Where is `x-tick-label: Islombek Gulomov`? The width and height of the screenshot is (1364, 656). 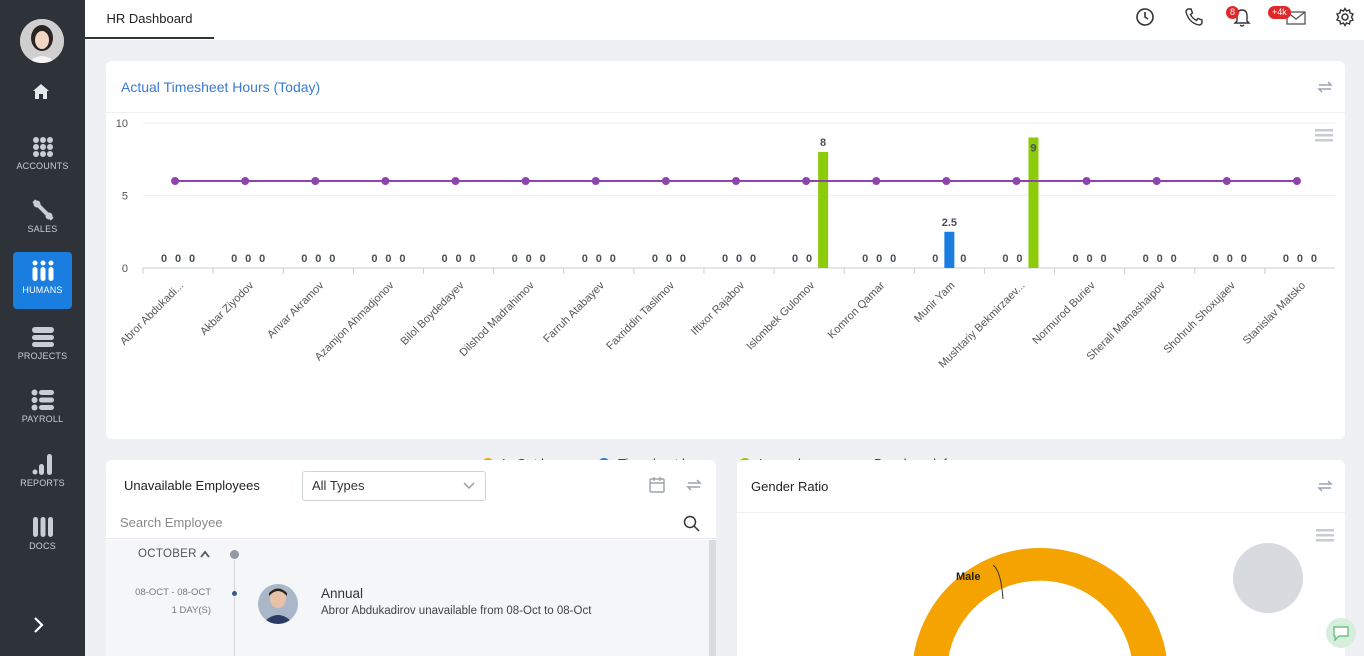
x-tick-label: Islombek Gulomov is located at coordinates (780, 315).